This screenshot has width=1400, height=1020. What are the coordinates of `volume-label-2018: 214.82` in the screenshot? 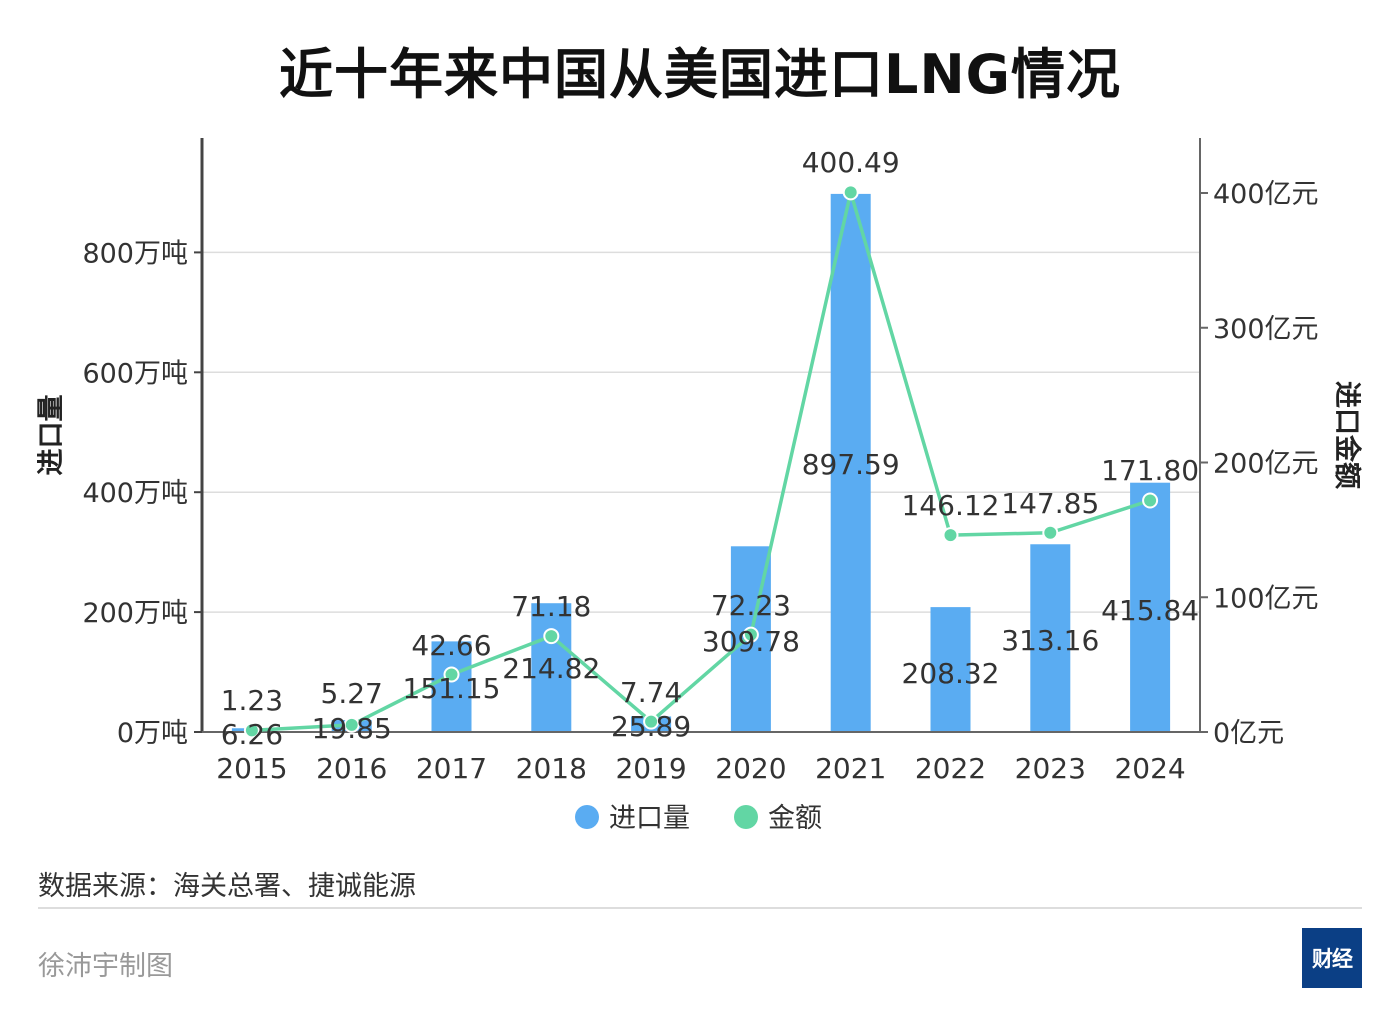 It's located at (551, 668).